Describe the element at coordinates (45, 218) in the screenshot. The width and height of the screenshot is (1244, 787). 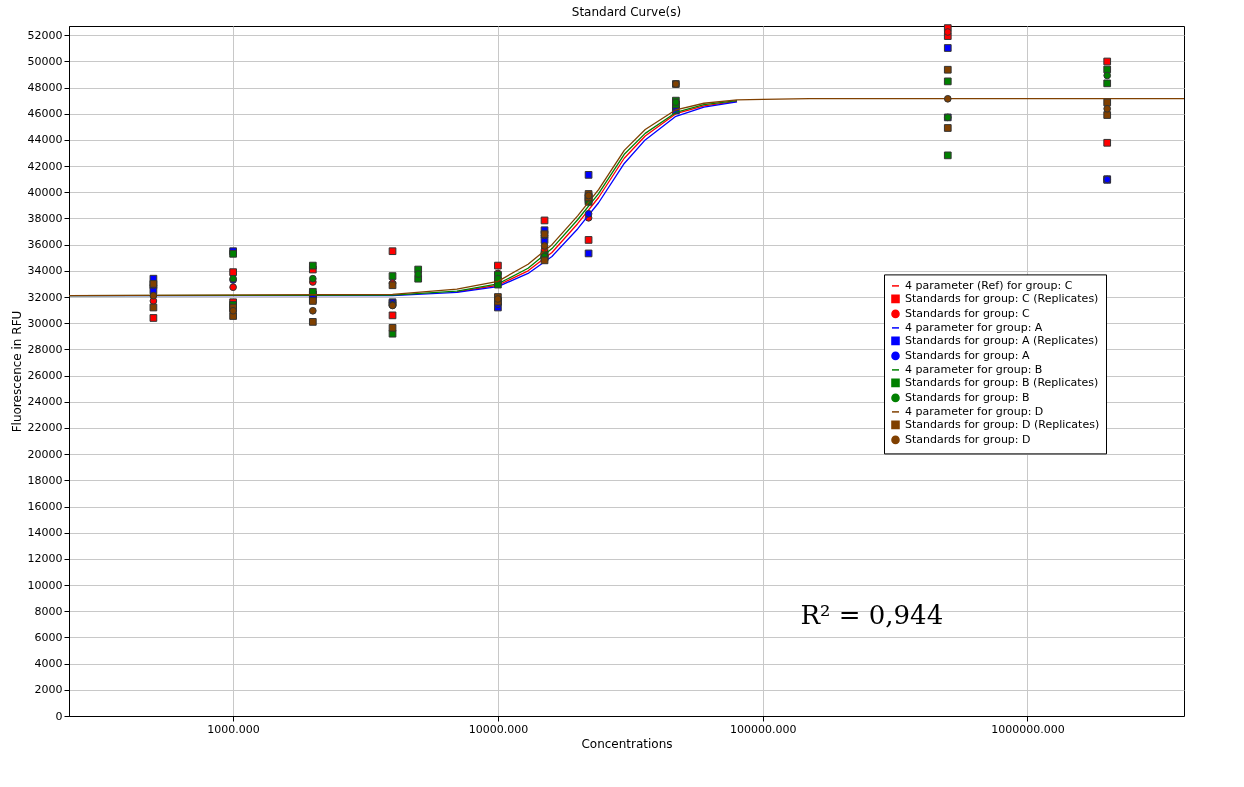
I see `y-tick-label: 38000` at that location.